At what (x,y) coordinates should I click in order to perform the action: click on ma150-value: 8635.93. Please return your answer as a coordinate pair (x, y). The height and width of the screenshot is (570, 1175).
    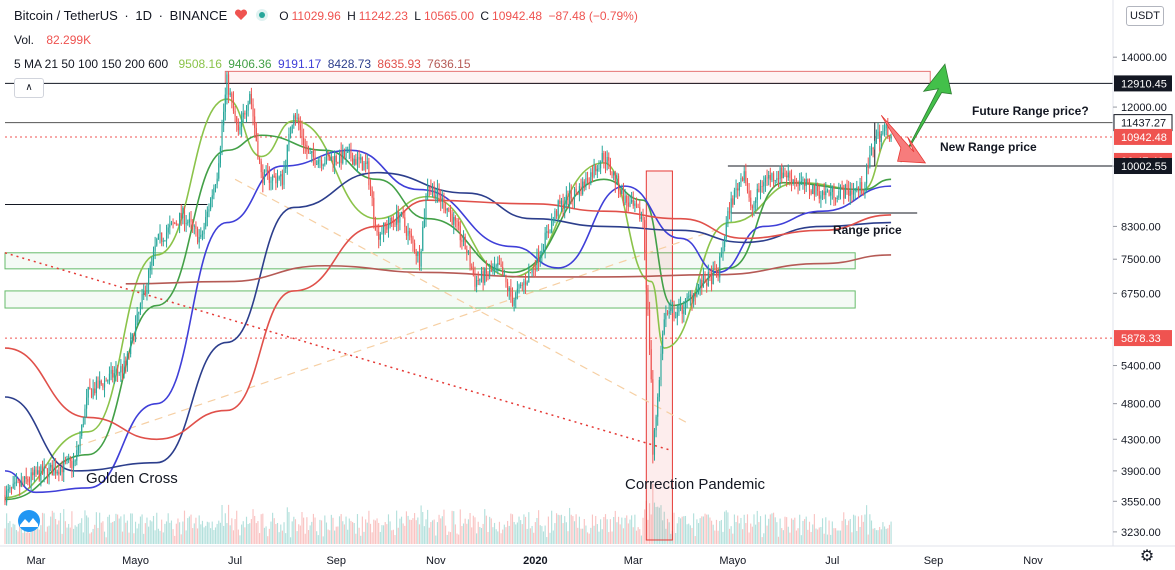
    Looking at the image, I should click on (399, 64).